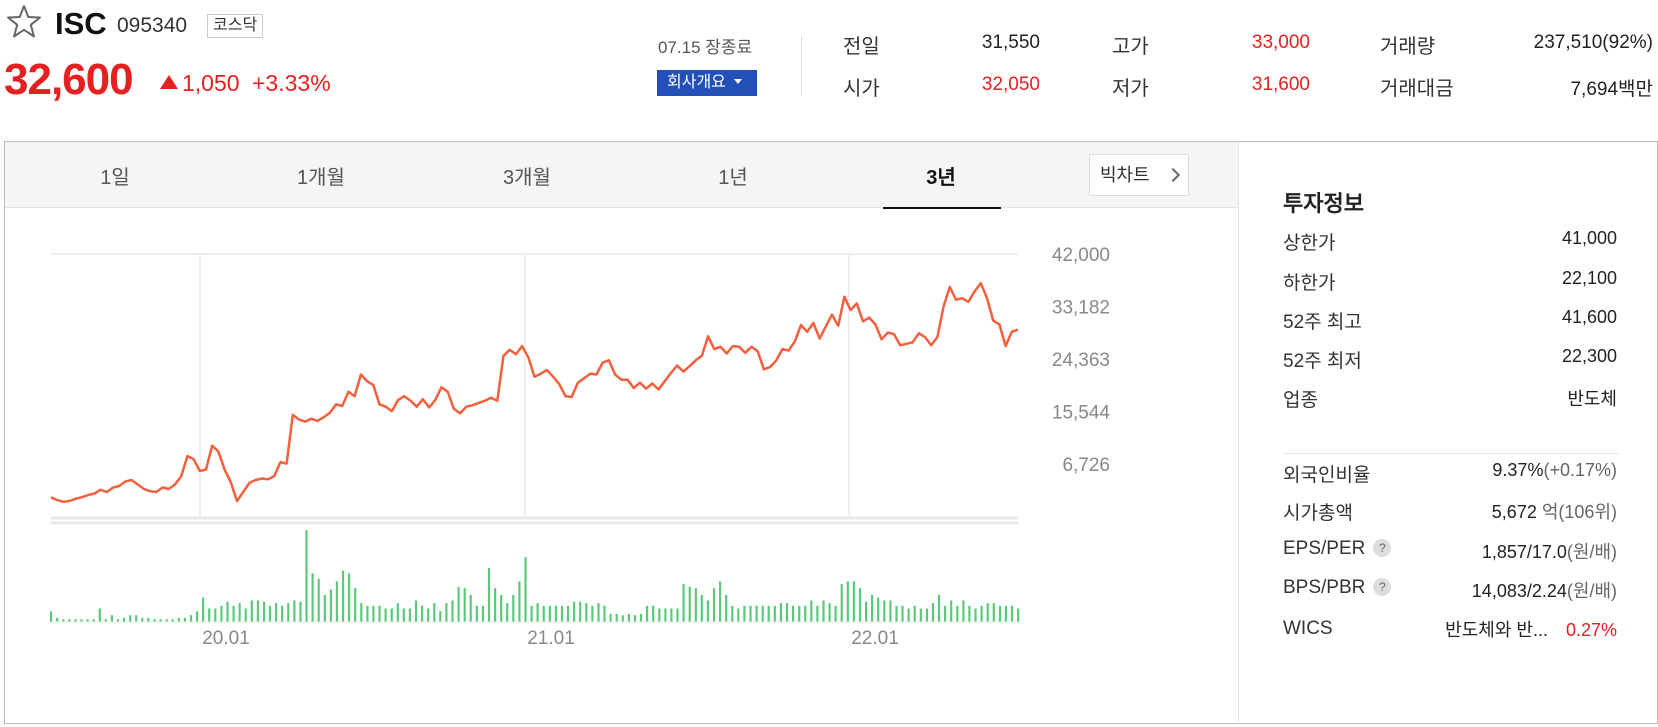  Describe the element at coordinates (321, 178) in the screenshot. I see `tab-1month: 1개월` at that location.